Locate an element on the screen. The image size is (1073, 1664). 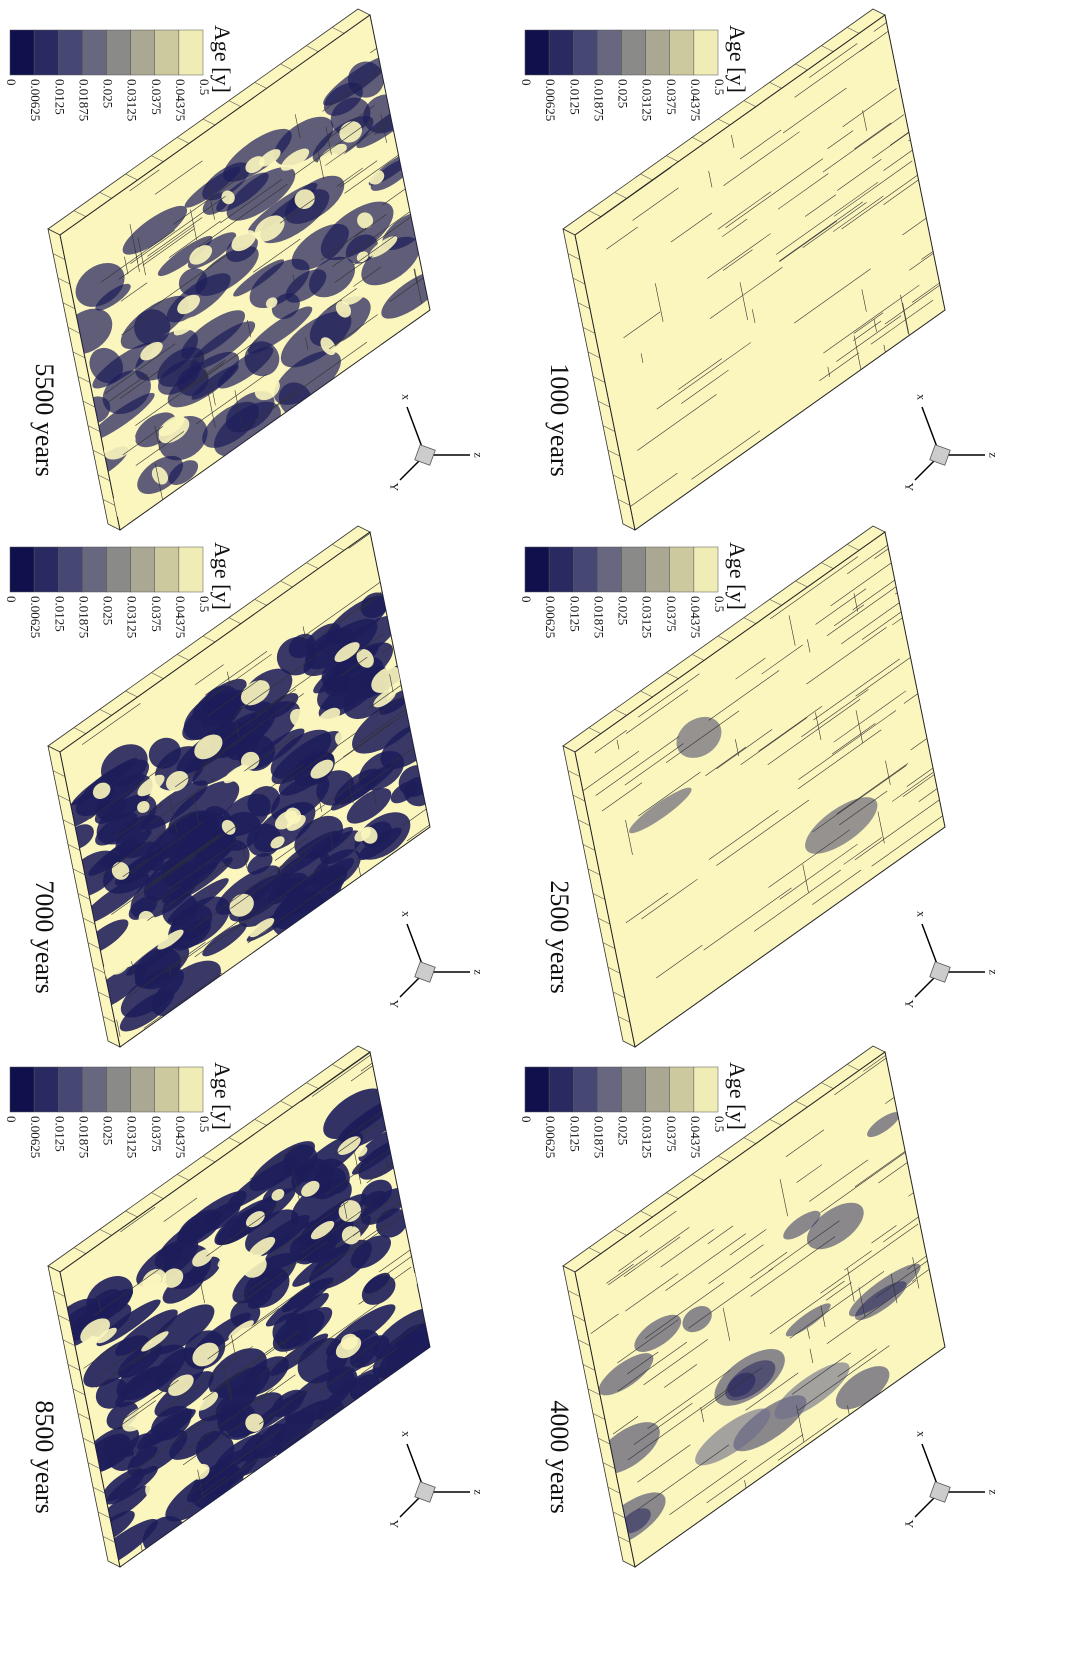
legend-tick-label: 0 is located at coordinates (11, 599).